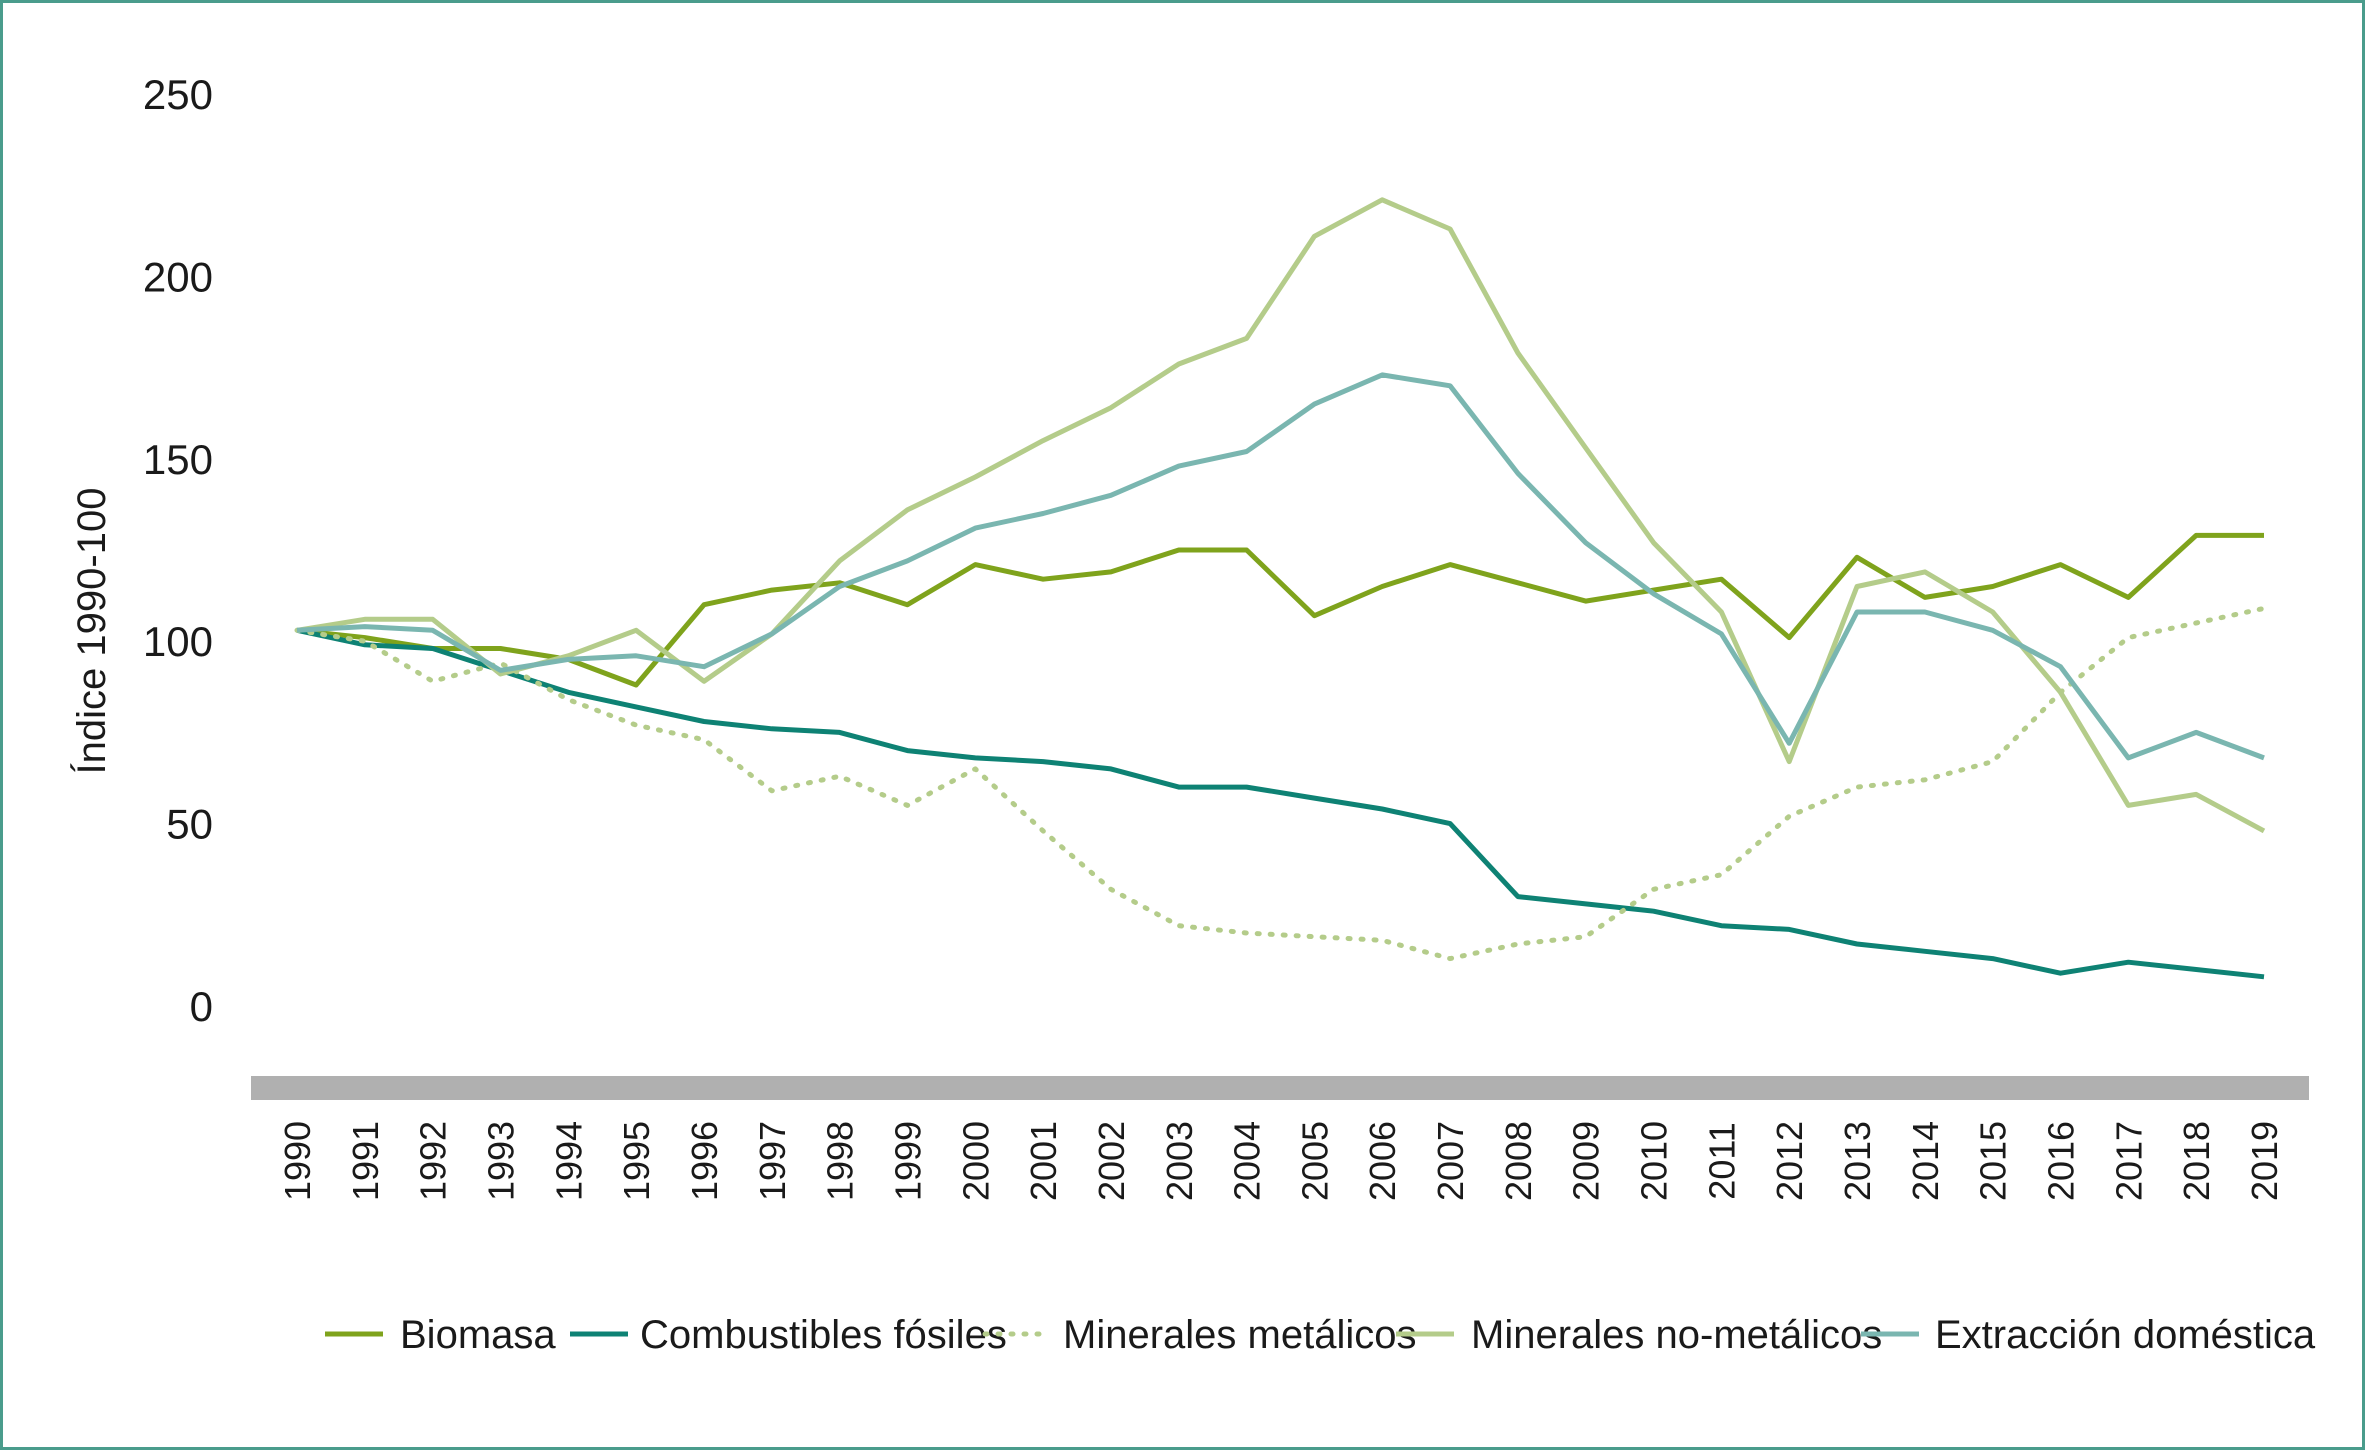 This screenshot has height=1453, width=2365. I want to click on x-tick-label: 2006, so click(1382, 1161).